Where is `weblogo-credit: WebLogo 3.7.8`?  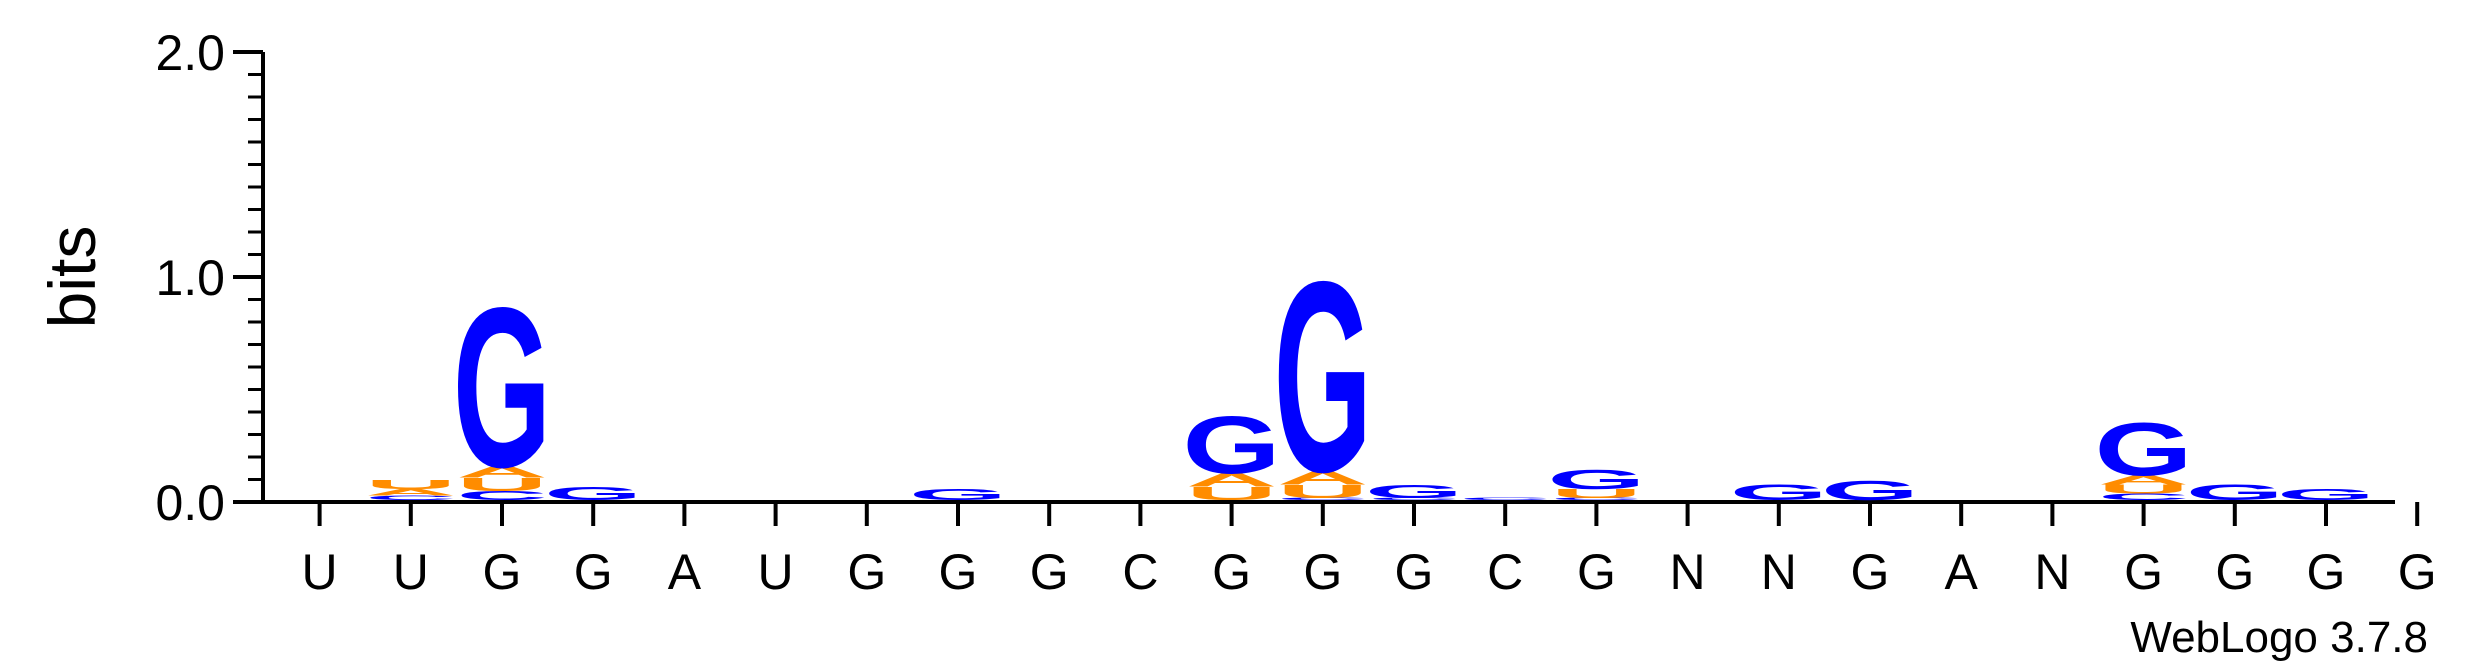
weblogo-credit: WebLogo 3.7.8 is located at coordinates (2279, 637).